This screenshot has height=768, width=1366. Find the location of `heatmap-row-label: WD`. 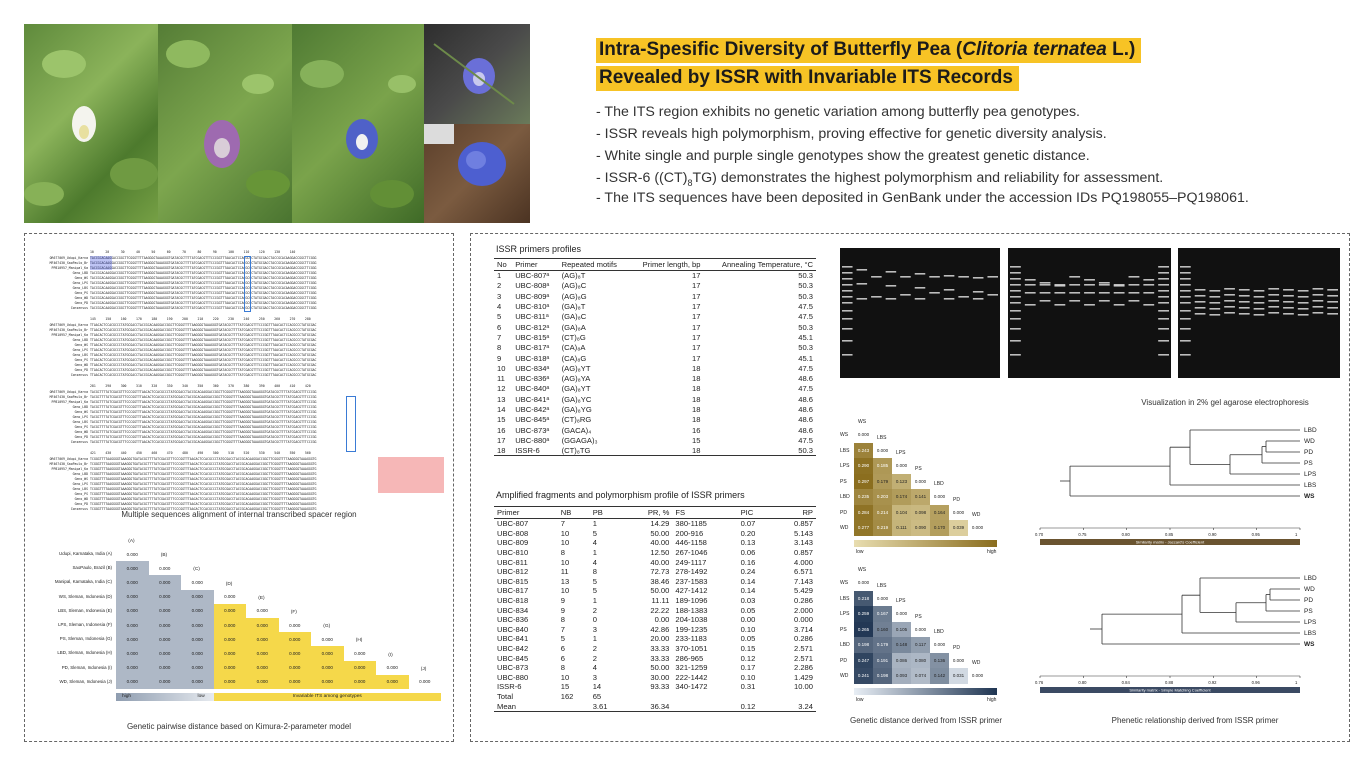

heatmap-row-label: WD is located at coordinates (844, 528).